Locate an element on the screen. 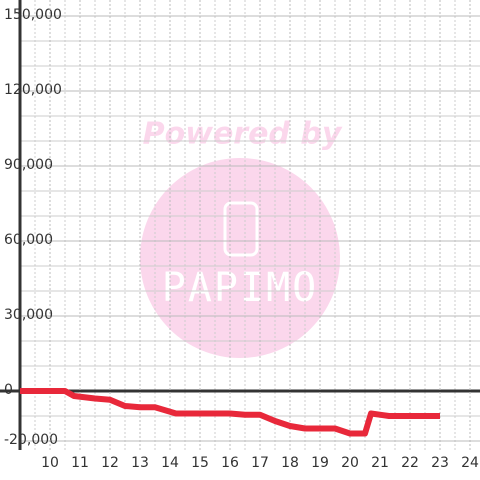  x-tick-label: 10 is located at coordinates (50, 463).